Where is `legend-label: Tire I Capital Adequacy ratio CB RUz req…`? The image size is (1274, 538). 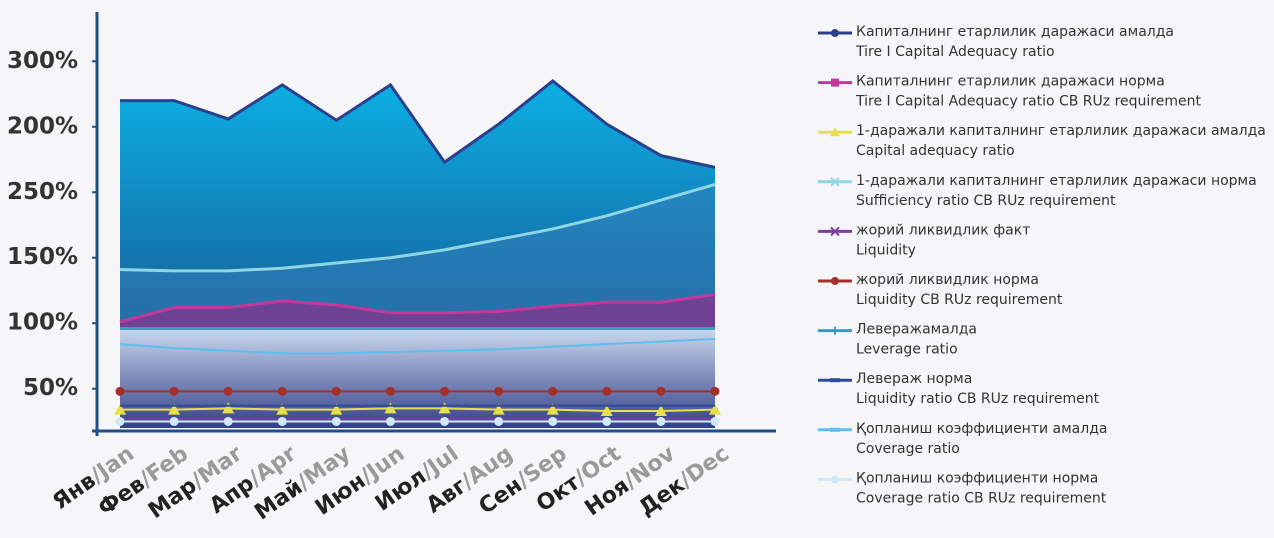 legend-label: Tire I Capital Adequacy ratio CB RUz req… is located at coordinates (1028, 102).